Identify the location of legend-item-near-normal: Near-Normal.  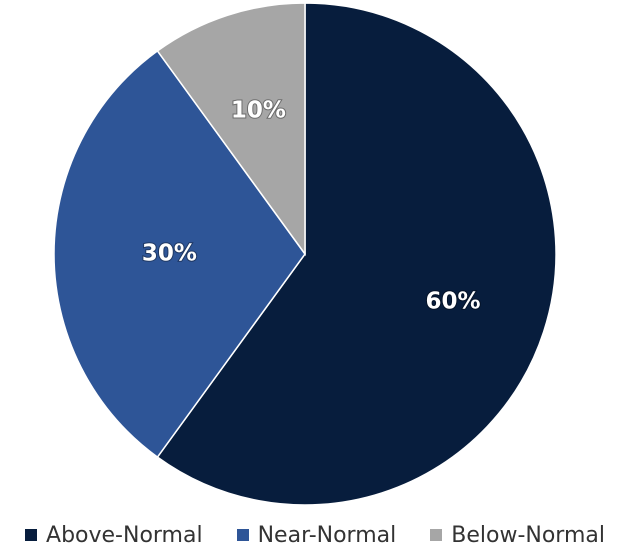
(316, 535).